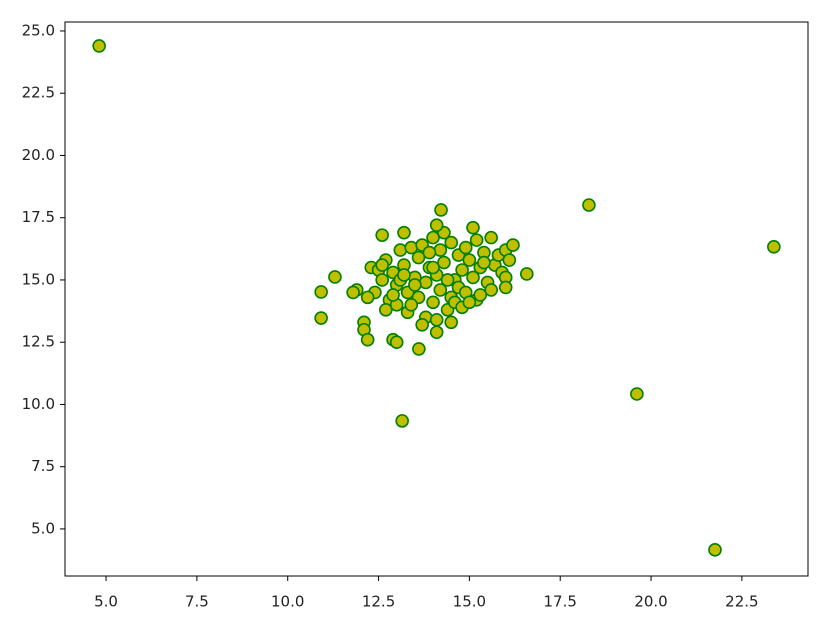 The width and height of the screenshot is (828, 629). Describe the element at coordinates (43, 528) in the screenshot. I see `y-tick-label: 5.0` at that location.